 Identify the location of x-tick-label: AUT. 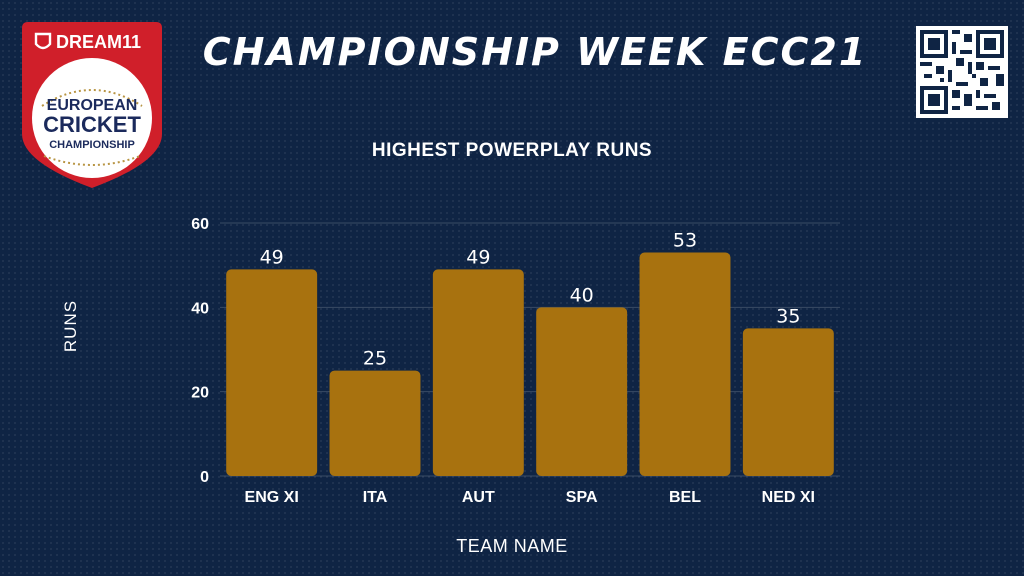
(478, 497).